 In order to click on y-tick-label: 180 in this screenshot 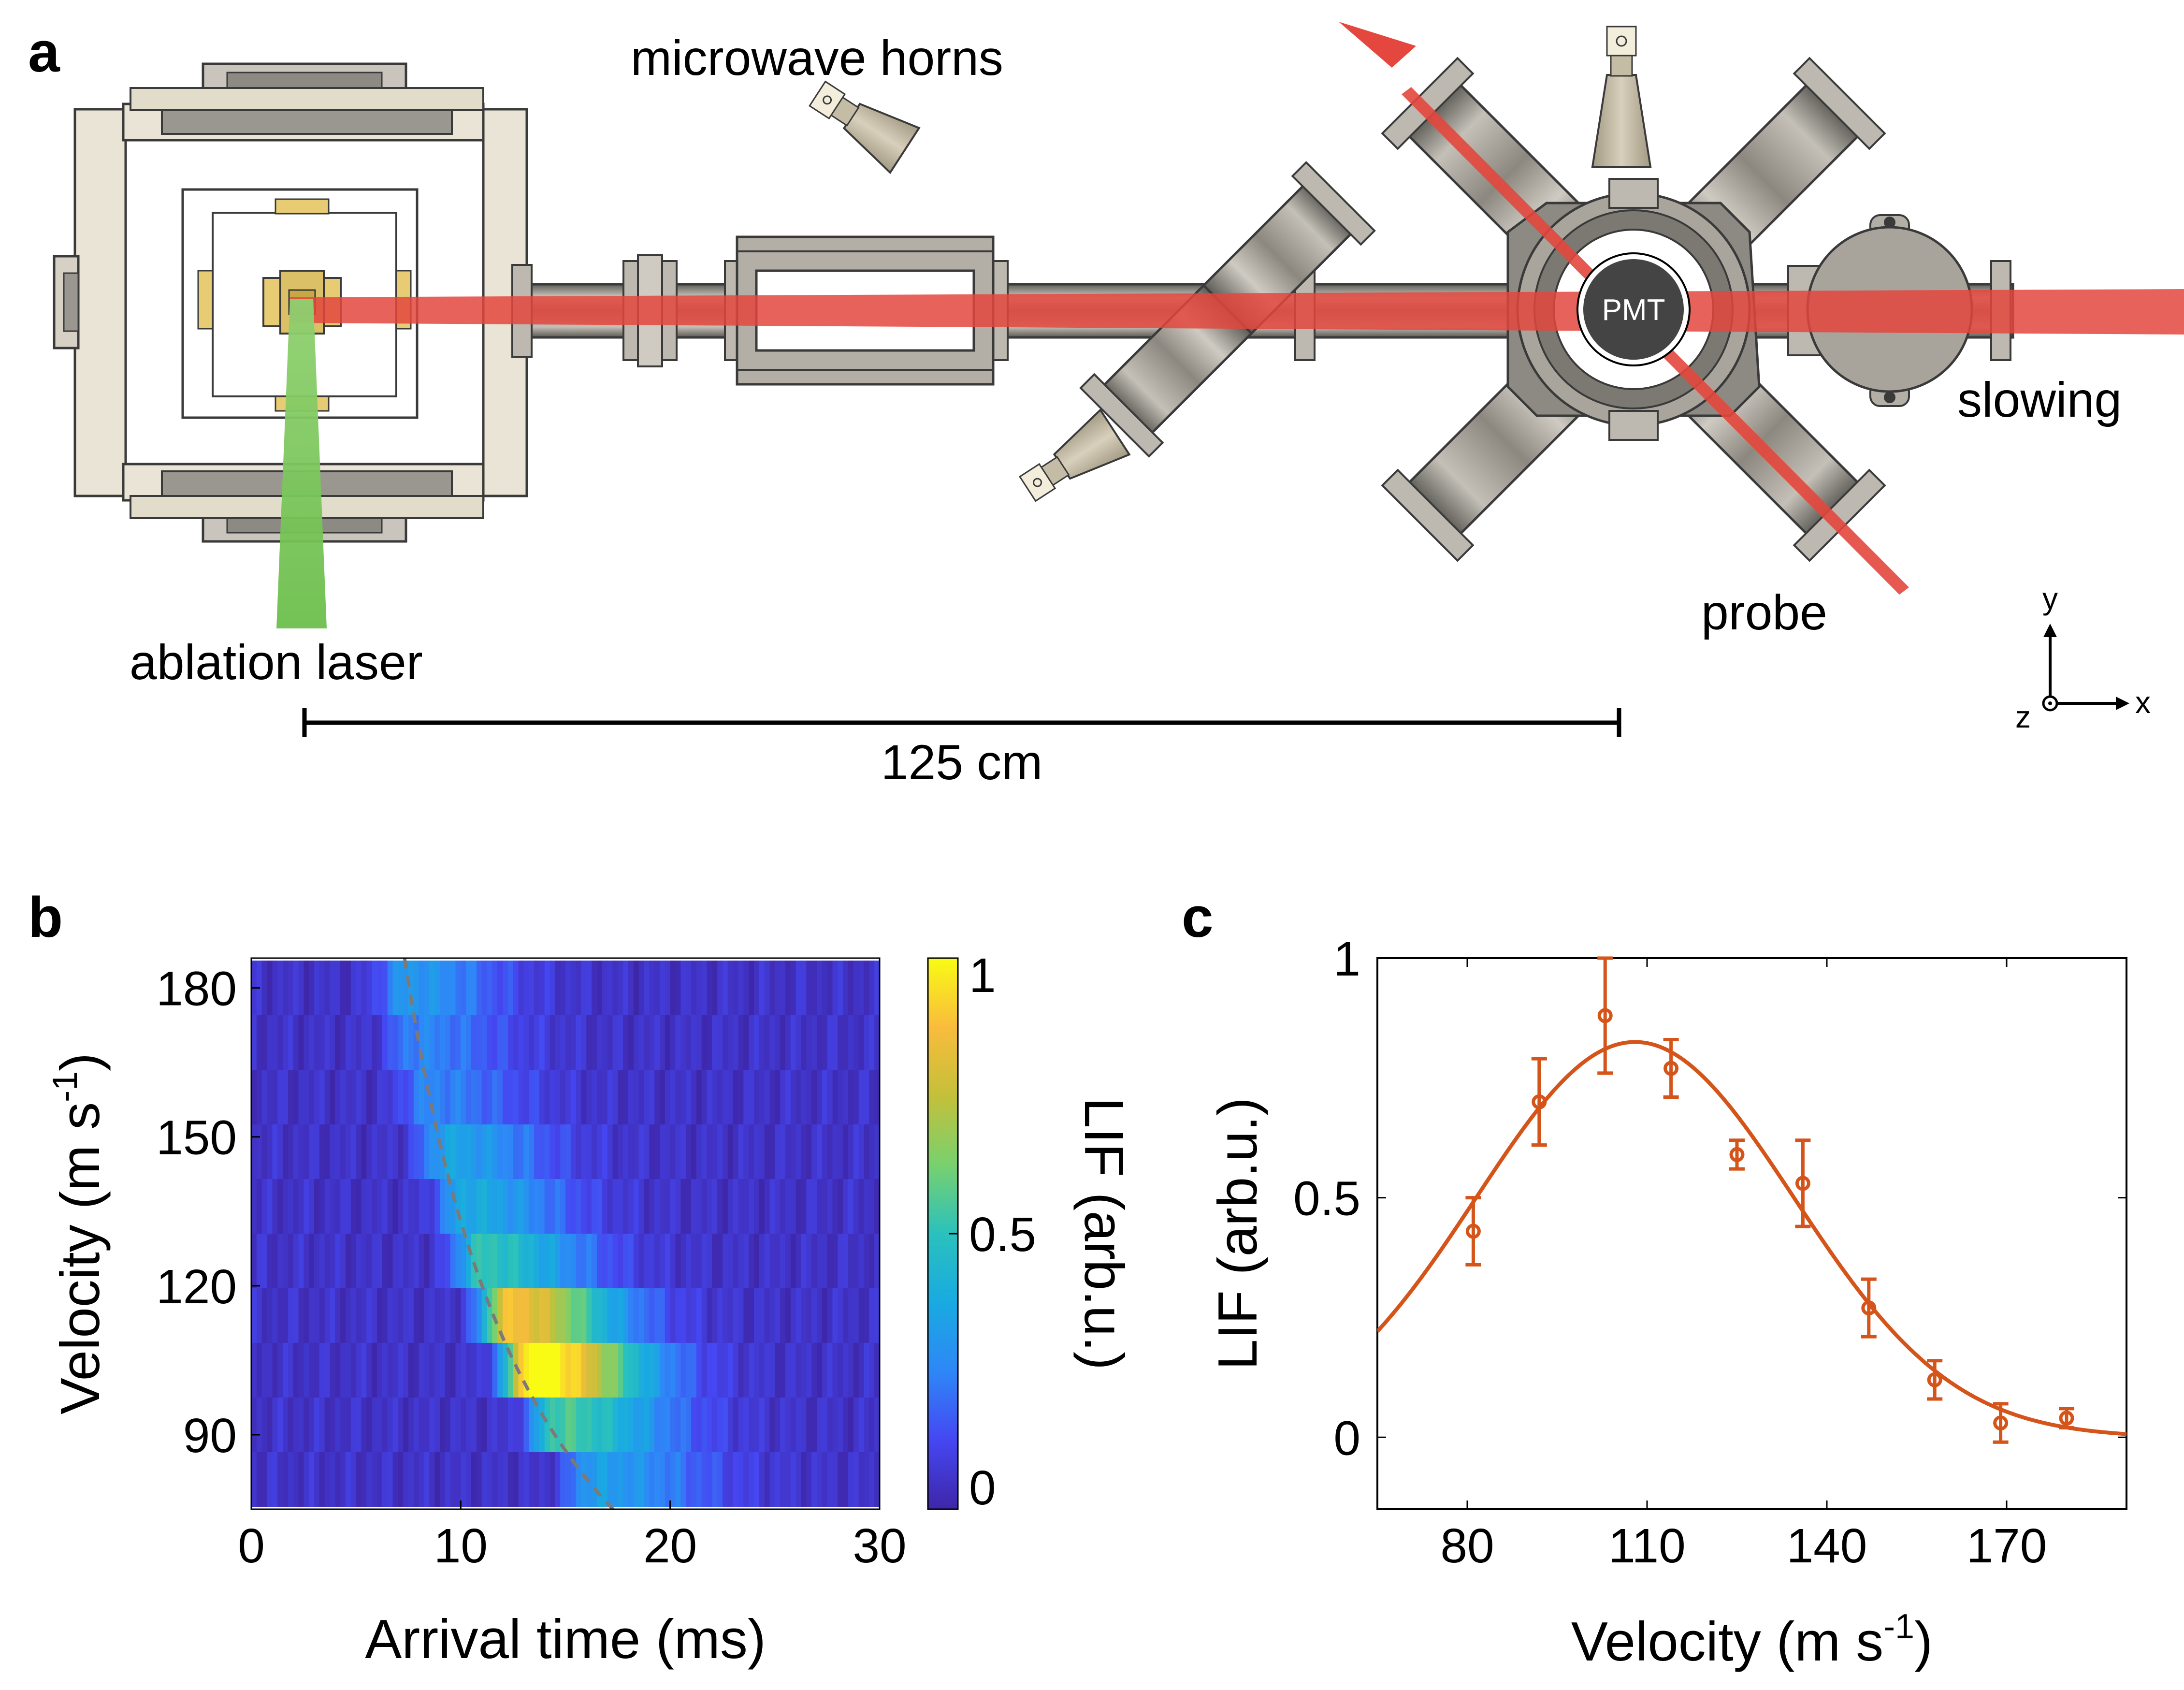, I will do `click(197, 989)`.